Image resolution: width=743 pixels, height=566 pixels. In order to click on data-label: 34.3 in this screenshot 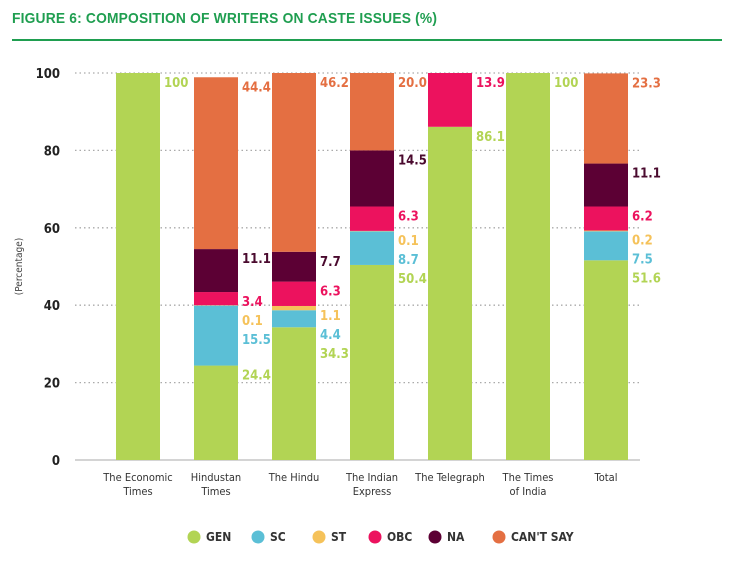, I will do `click(334, 354)`.